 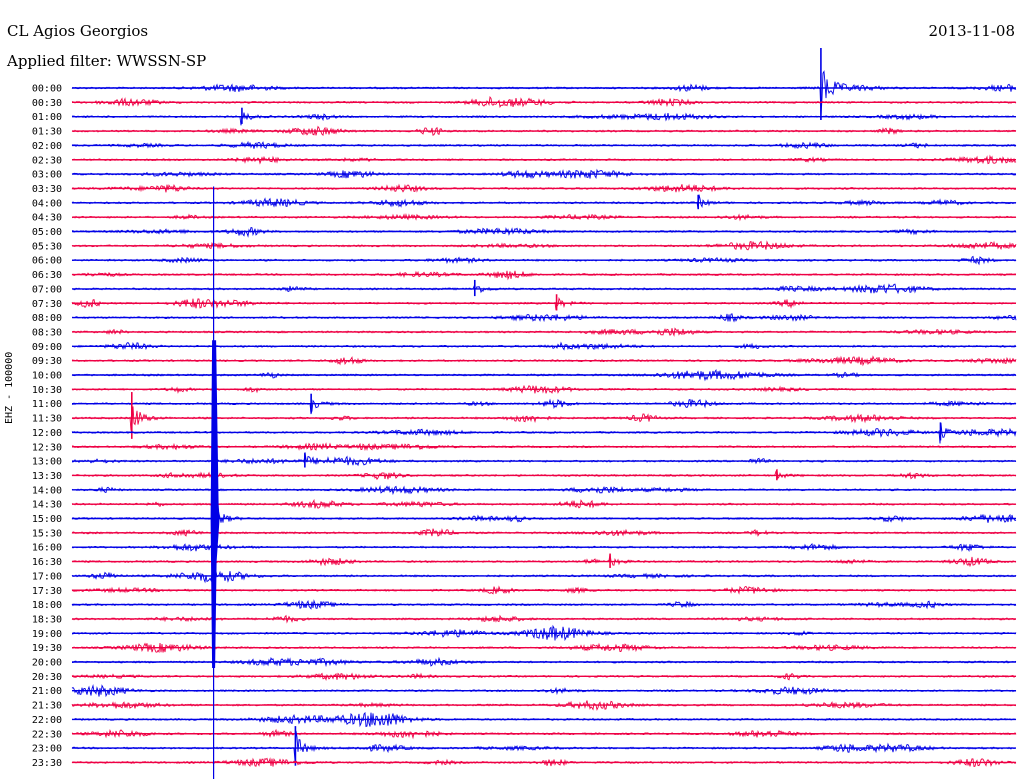 I want to click on date-label: 2013-11-08, so click(x=971, y=31).